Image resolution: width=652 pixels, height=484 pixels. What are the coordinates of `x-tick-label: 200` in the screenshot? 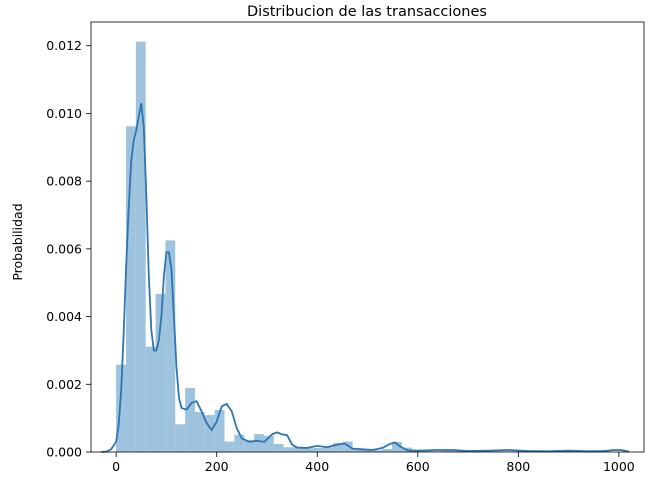 It's located at (217, 466).